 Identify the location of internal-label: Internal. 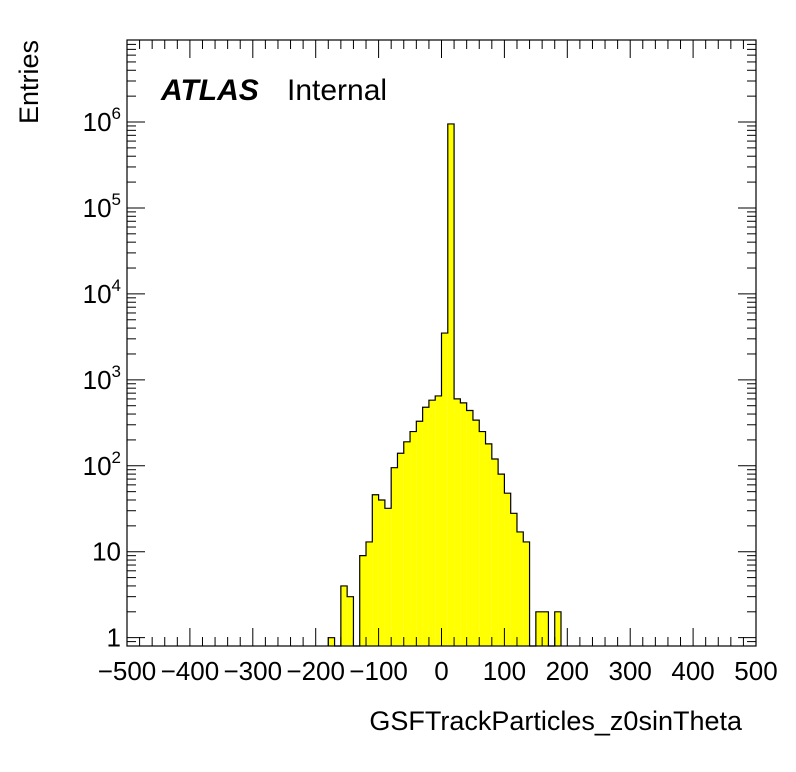
(337, 90).